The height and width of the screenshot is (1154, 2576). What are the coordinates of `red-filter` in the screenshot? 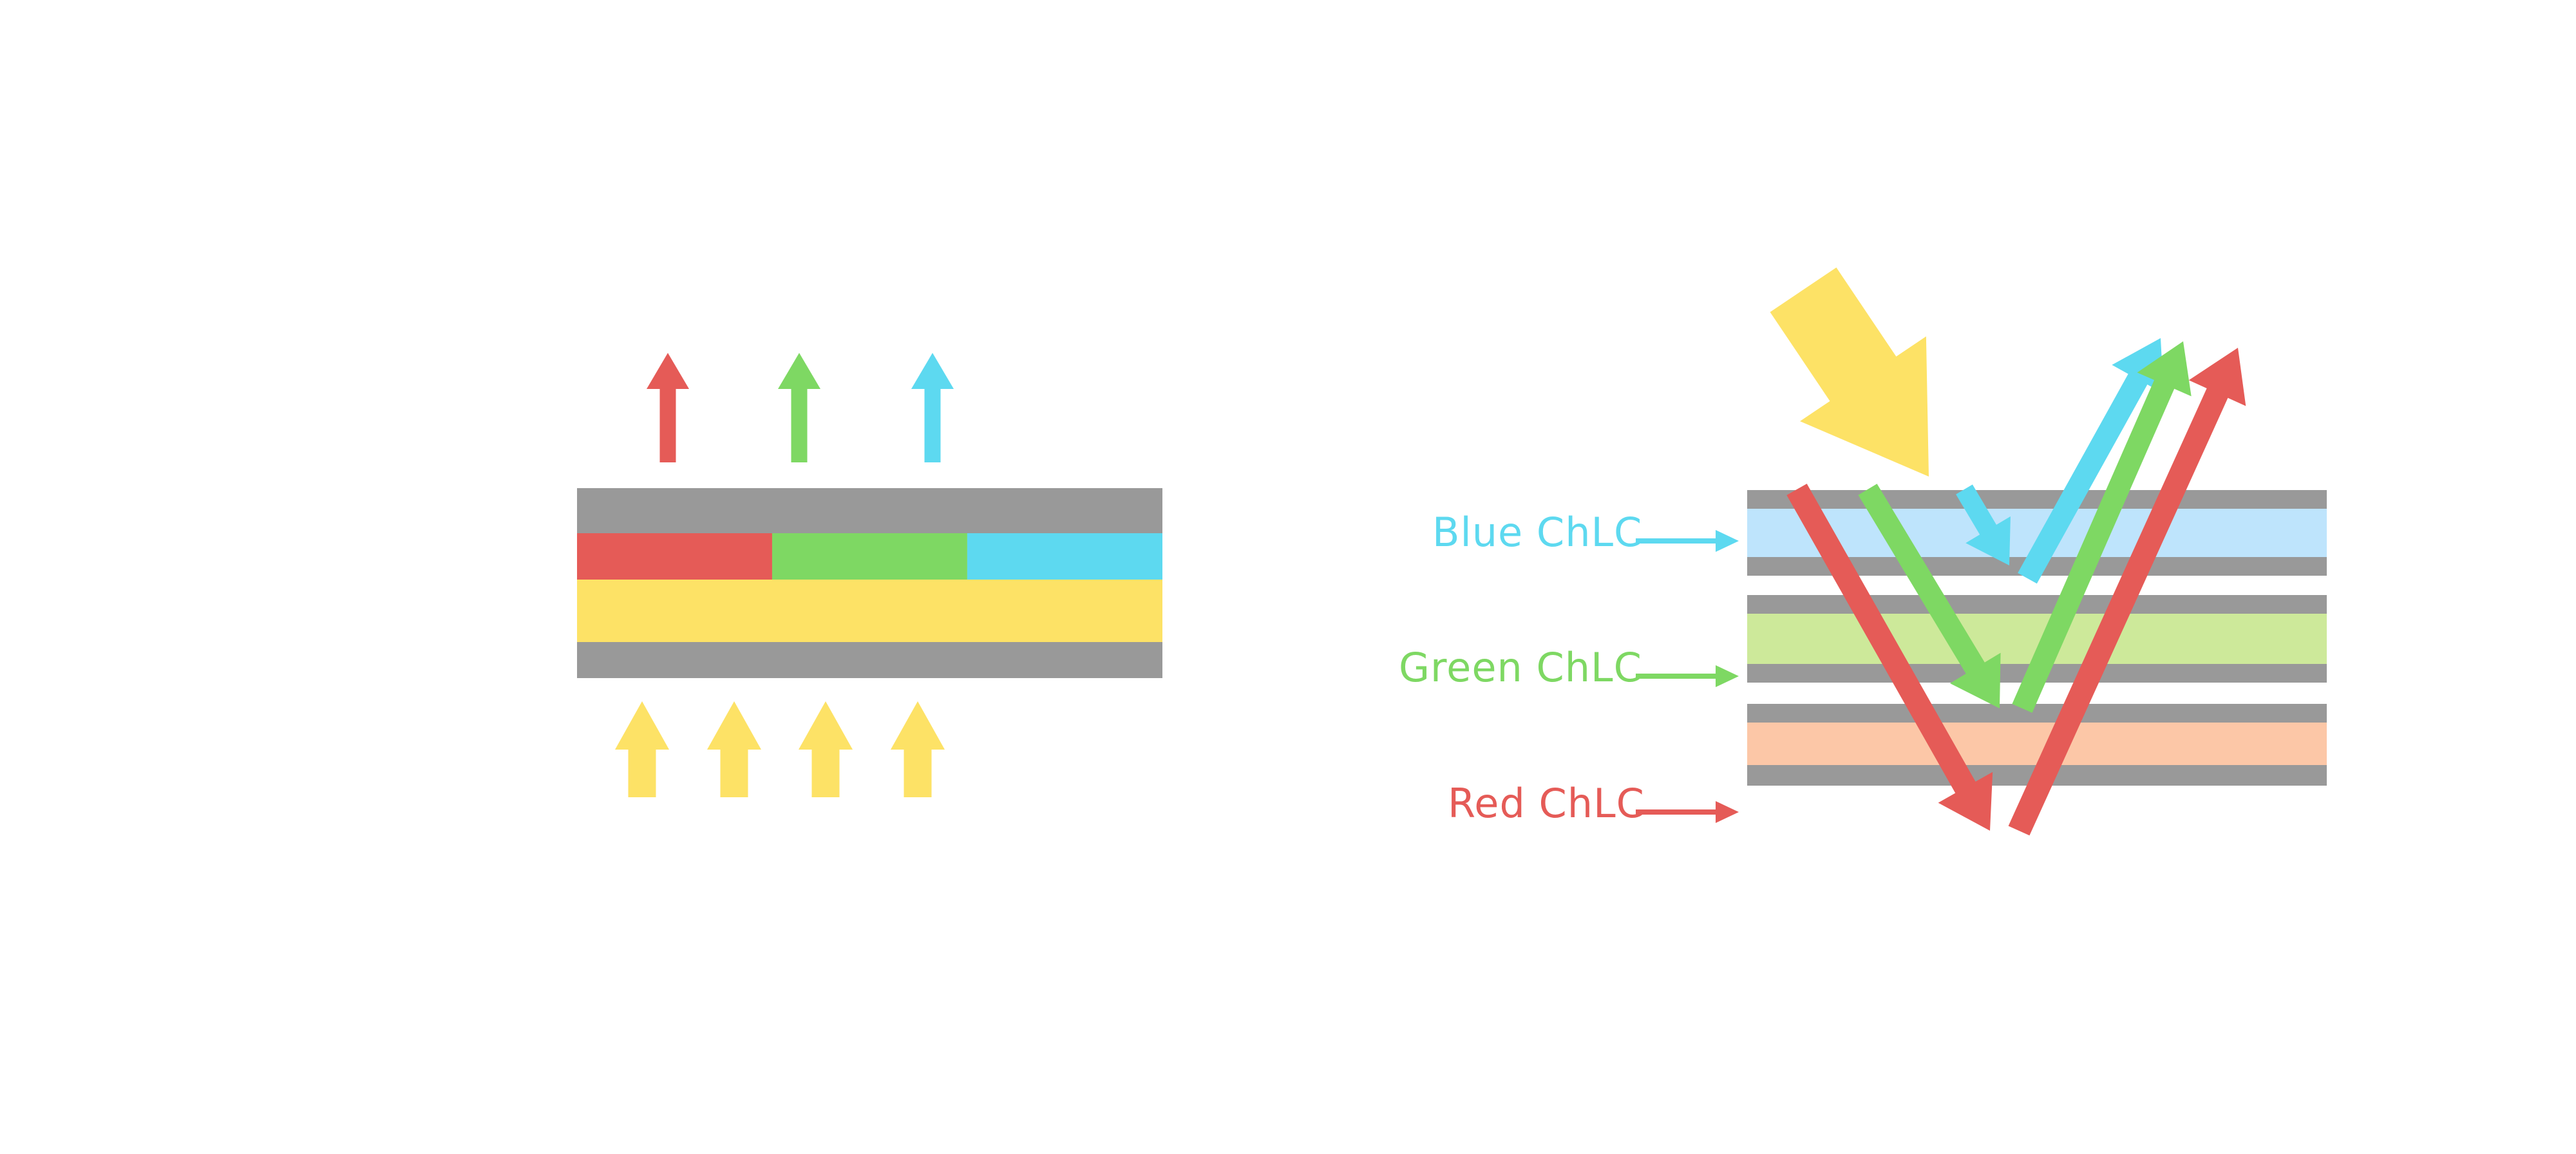 It's located at (675, 556).